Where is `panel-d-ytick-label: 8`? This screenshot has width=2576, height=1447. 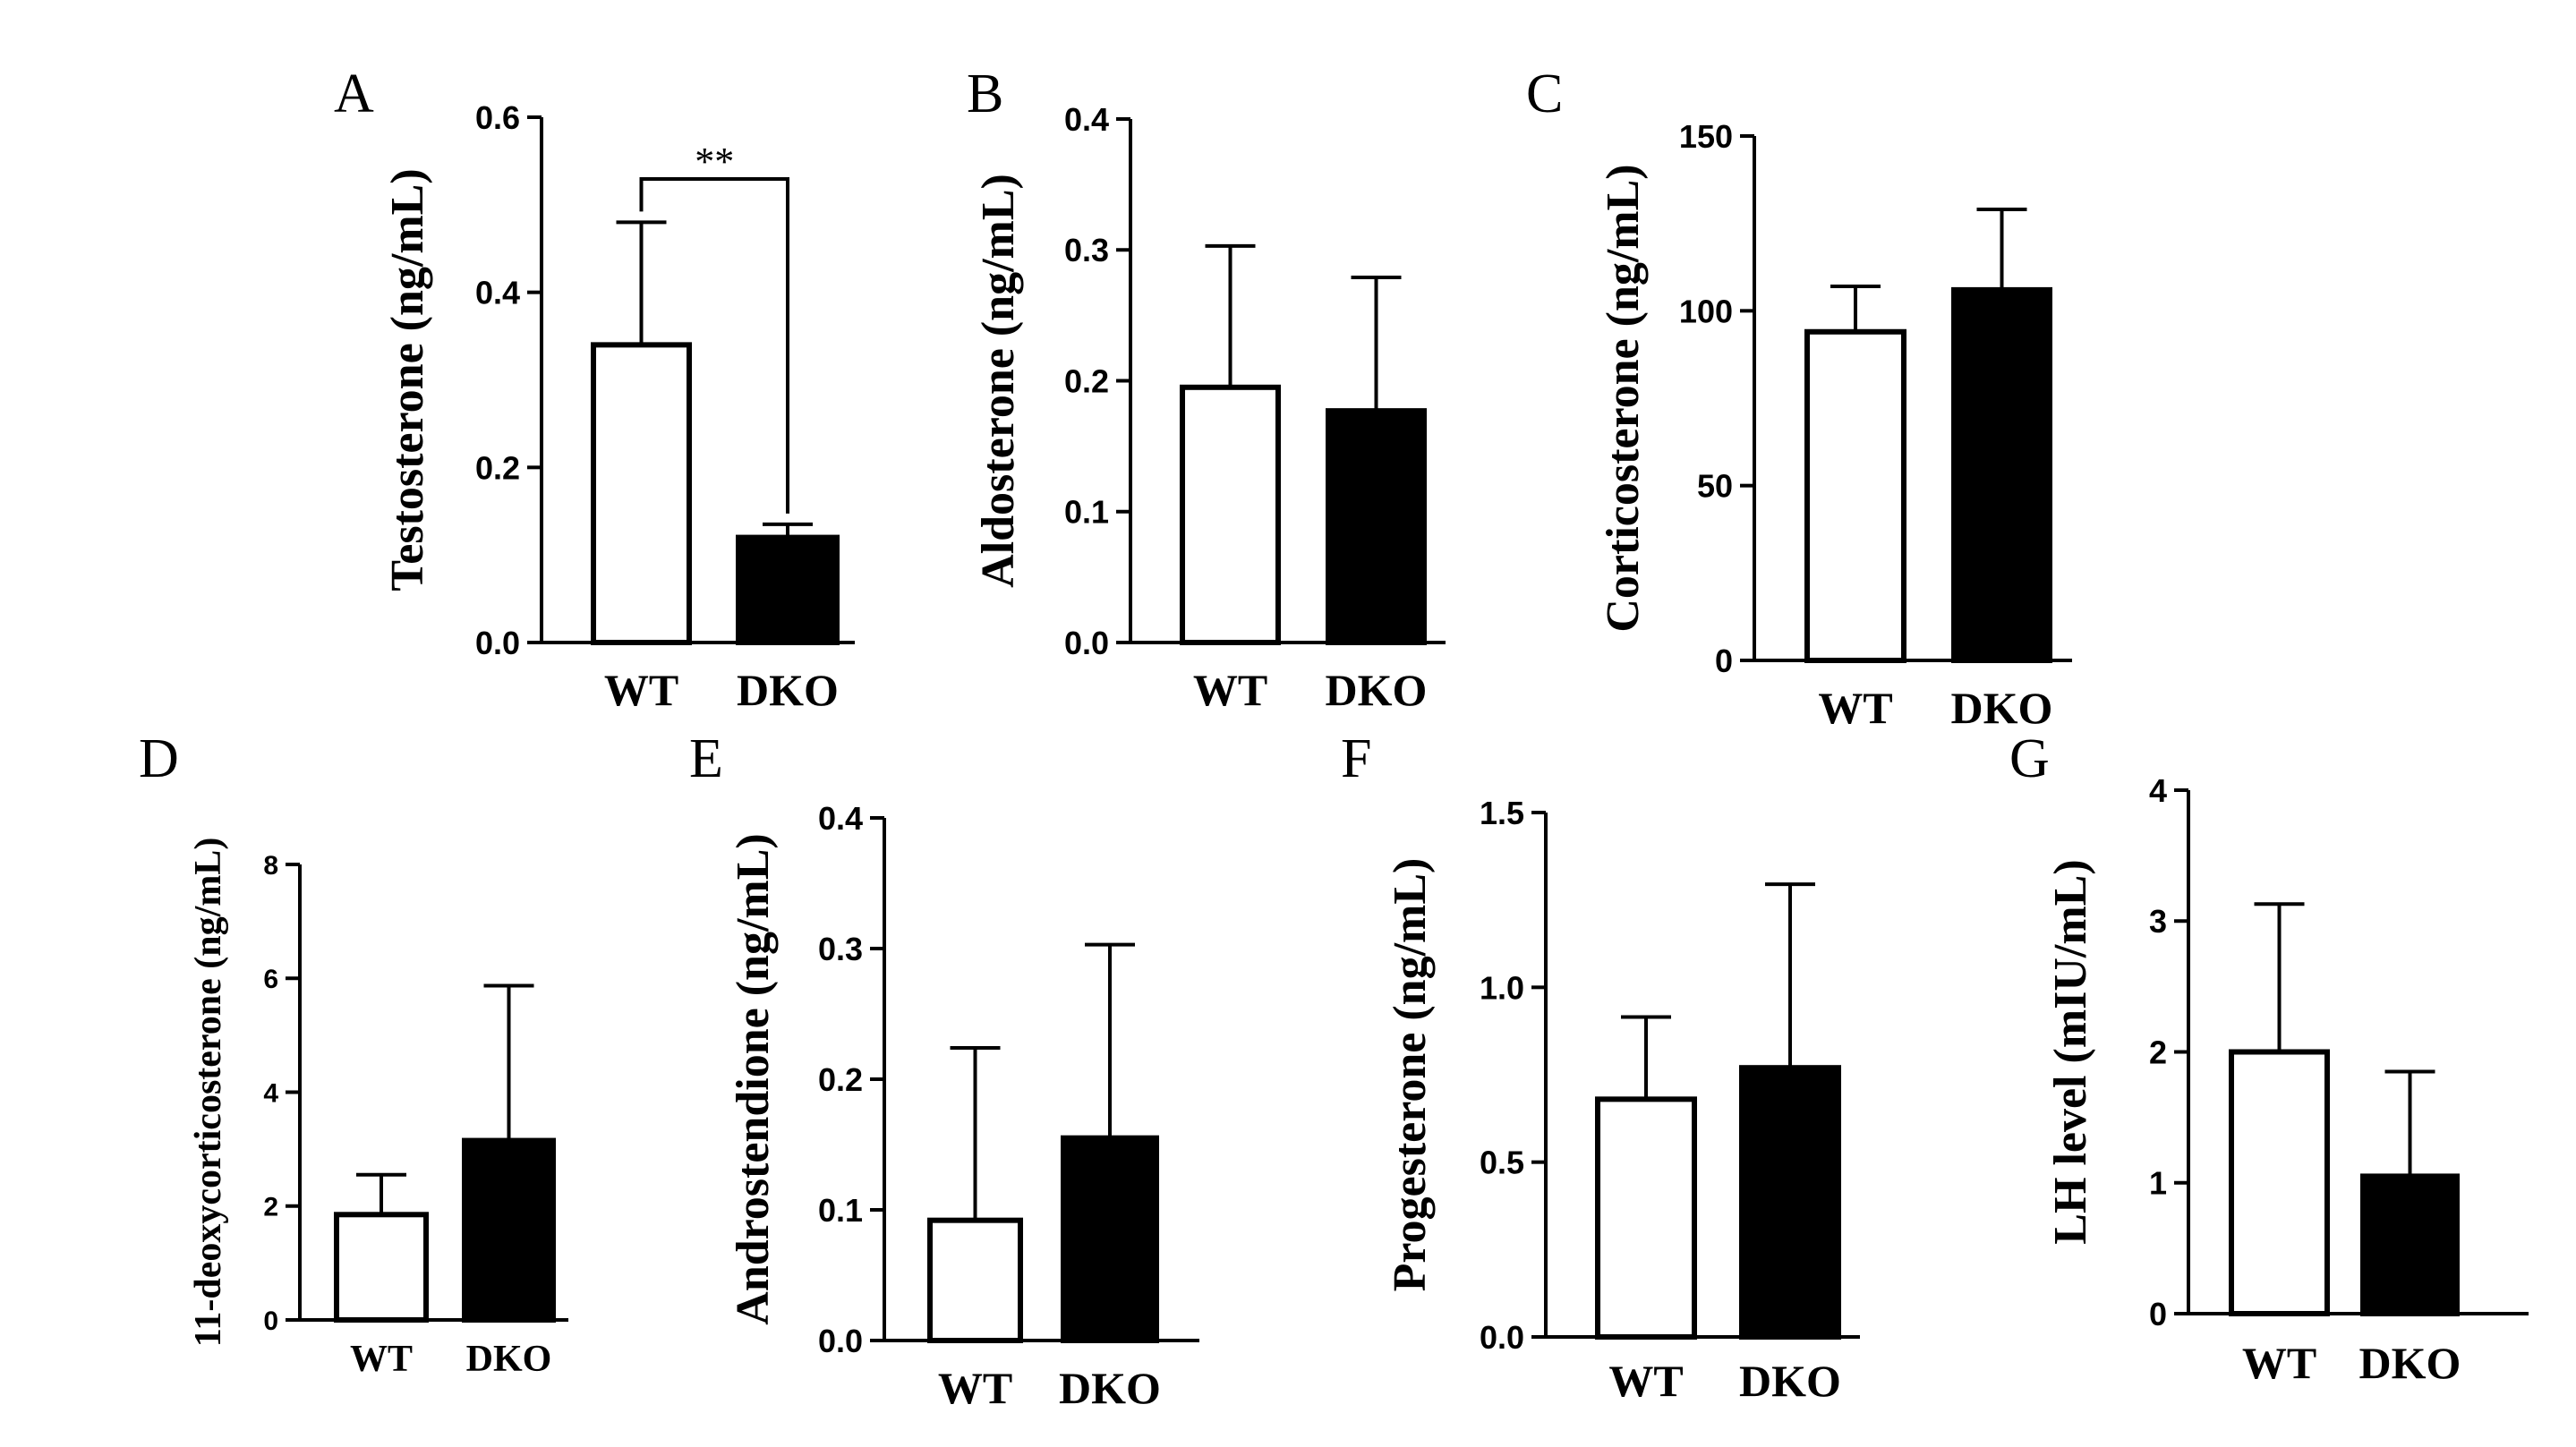 panel-d-ytick-label: 8 is located at coordinates (270, 866).